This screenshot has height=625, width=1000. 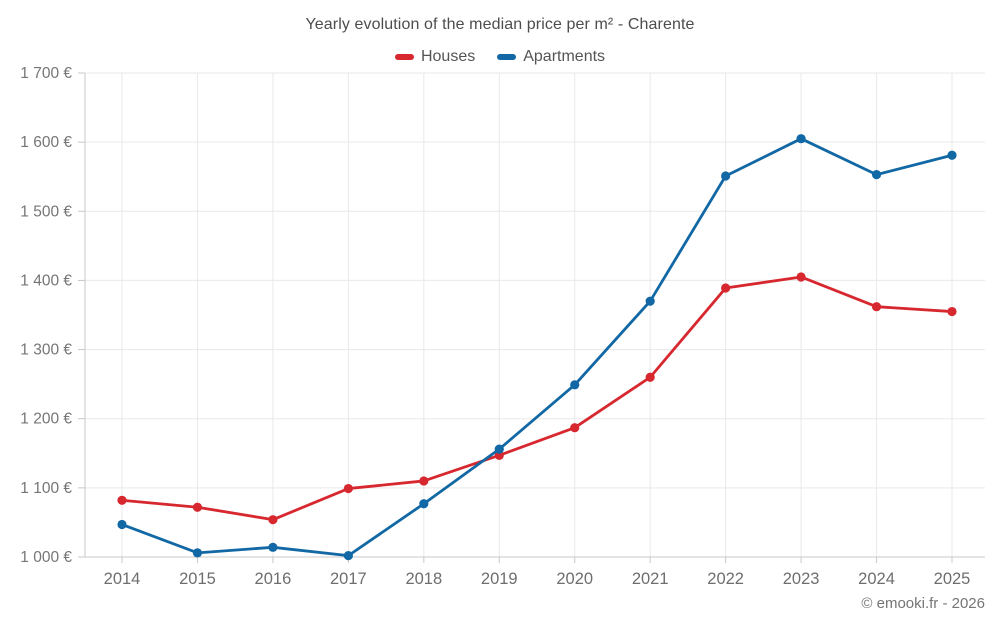 What do you see at coordinates (876, 579) in the screenshot?
I see `x-tick-label: 2024` at bounding box center [876, 579].